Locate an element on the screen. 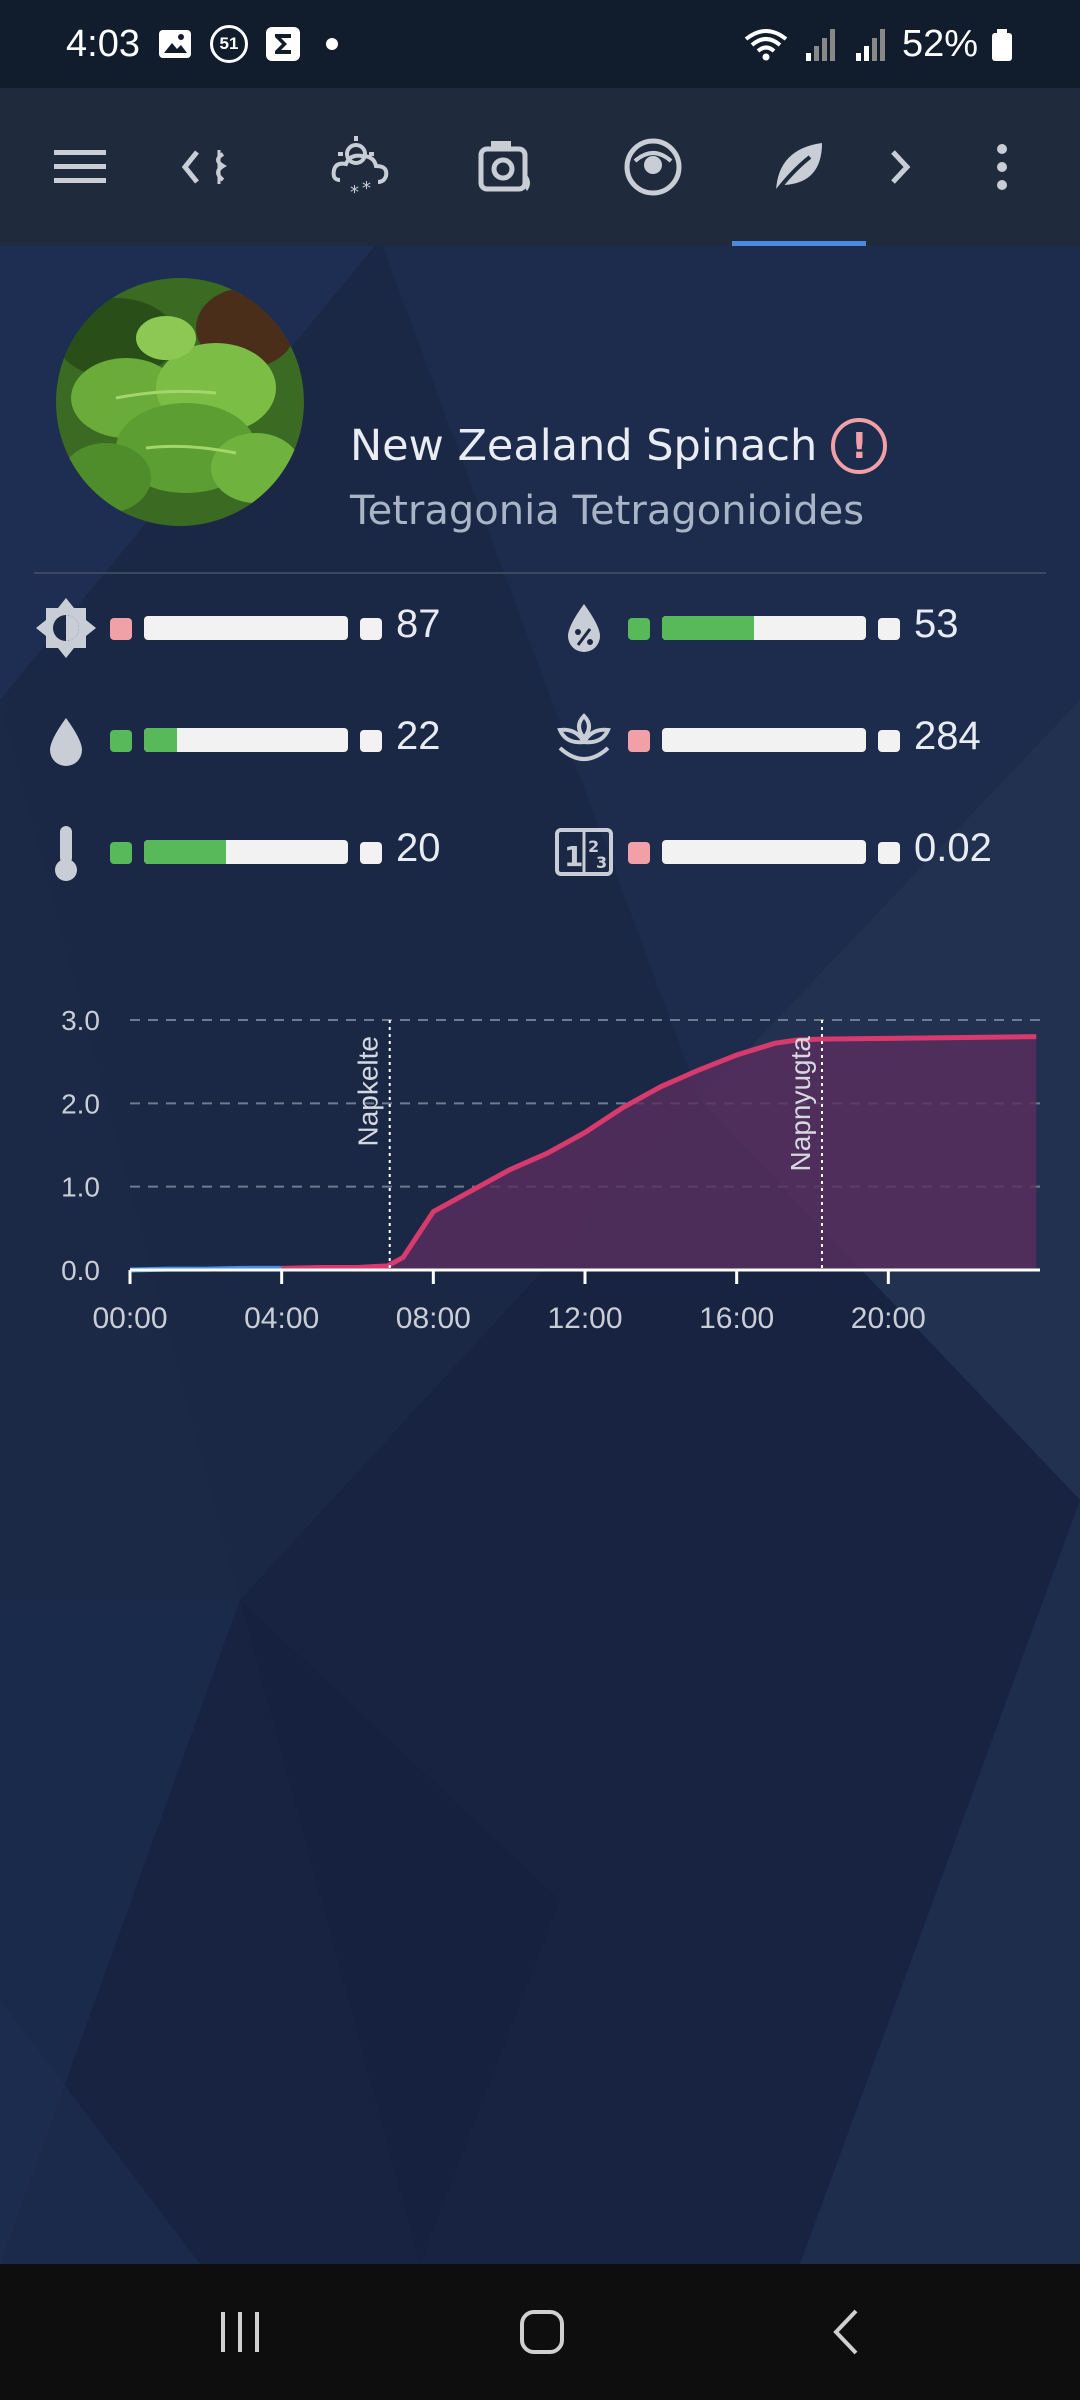  x-tick-label: 08:00 is located at coordinates (433, 1318).